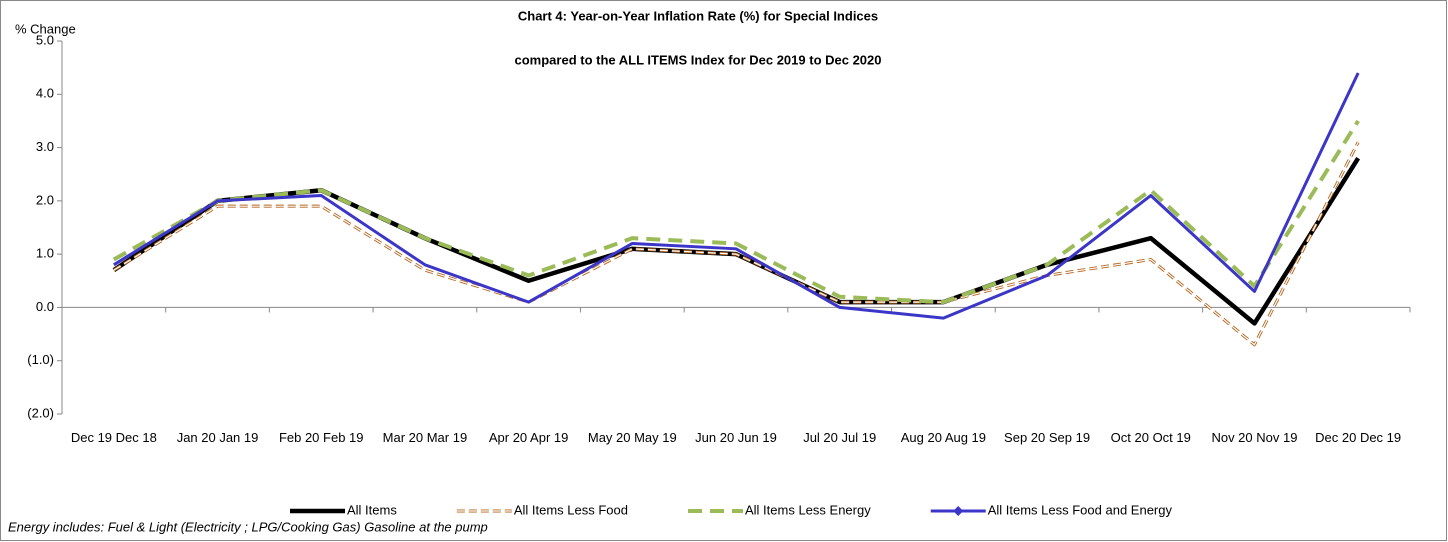 The image size is (1448, 542). What do you see at coordinates (1150, 437) in the screenshot?
I see `x-tick-label: Oct 20 Oct 19` at bounding box center [1150, 437].